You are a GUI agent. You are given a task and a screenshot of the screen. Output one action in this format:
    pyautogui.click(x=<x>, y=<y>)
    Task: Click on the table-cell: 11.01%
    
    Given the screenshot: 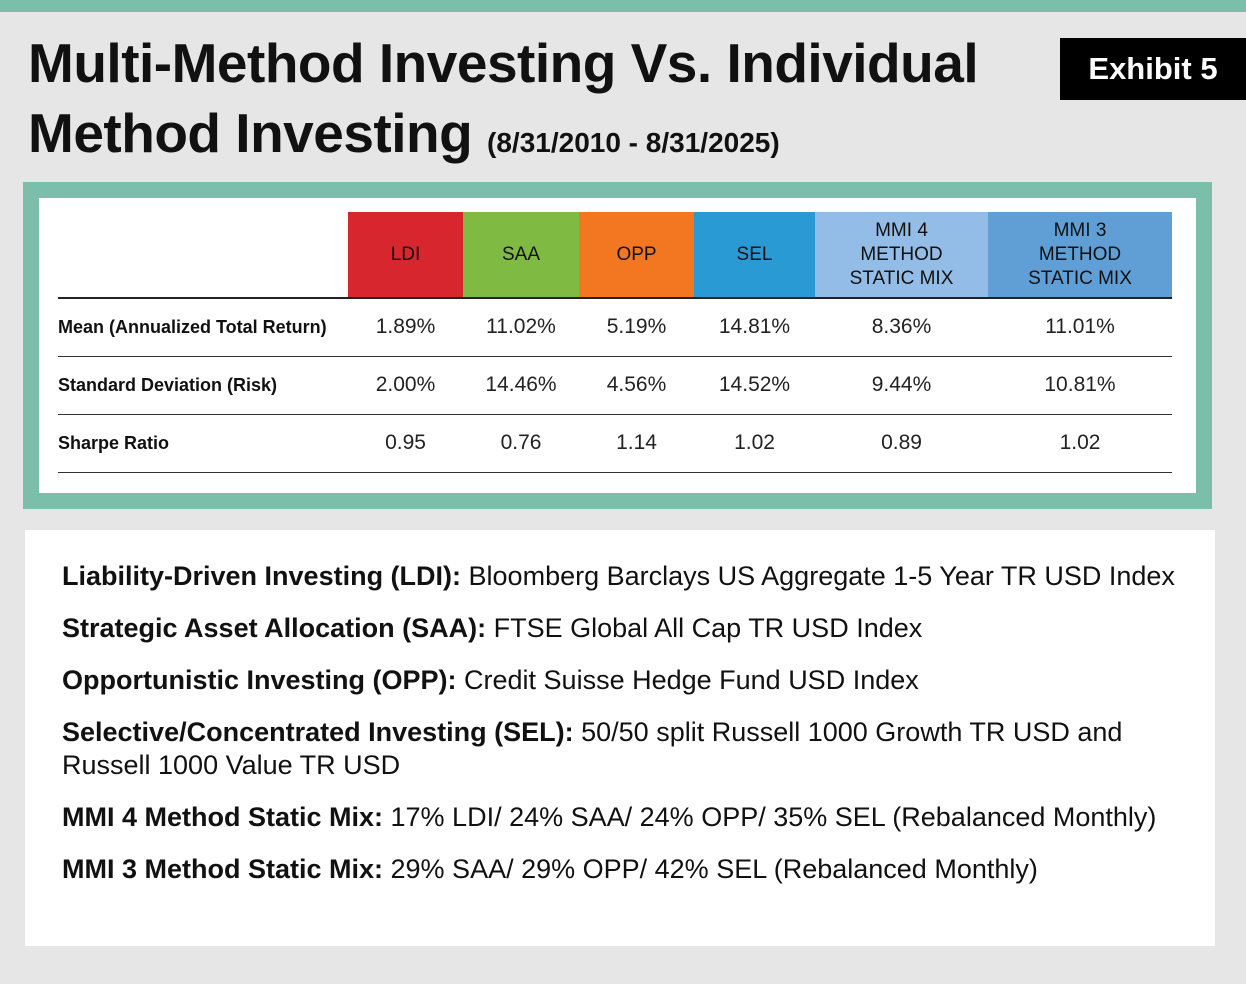 What is the action you would take?
    pyautogui.click(x=1080, y=327)
    